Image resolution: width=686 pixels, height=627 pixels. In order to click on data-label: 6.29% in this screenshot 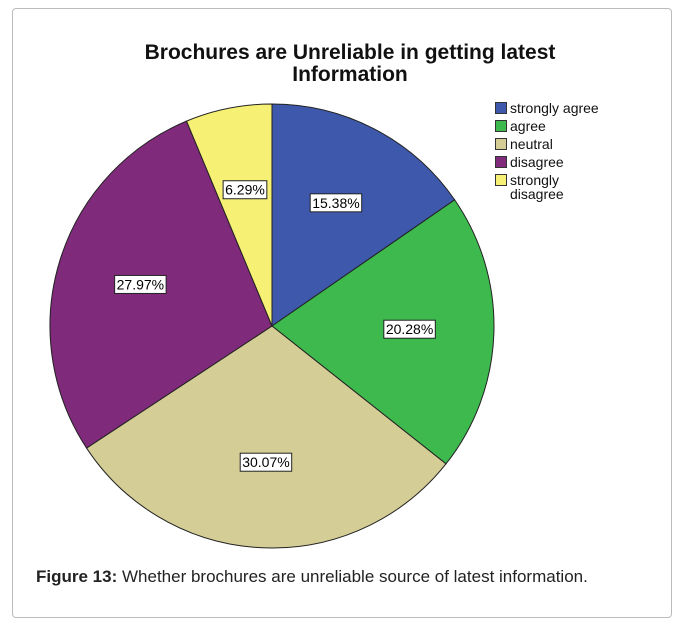, I will do `click(245, 190)`.